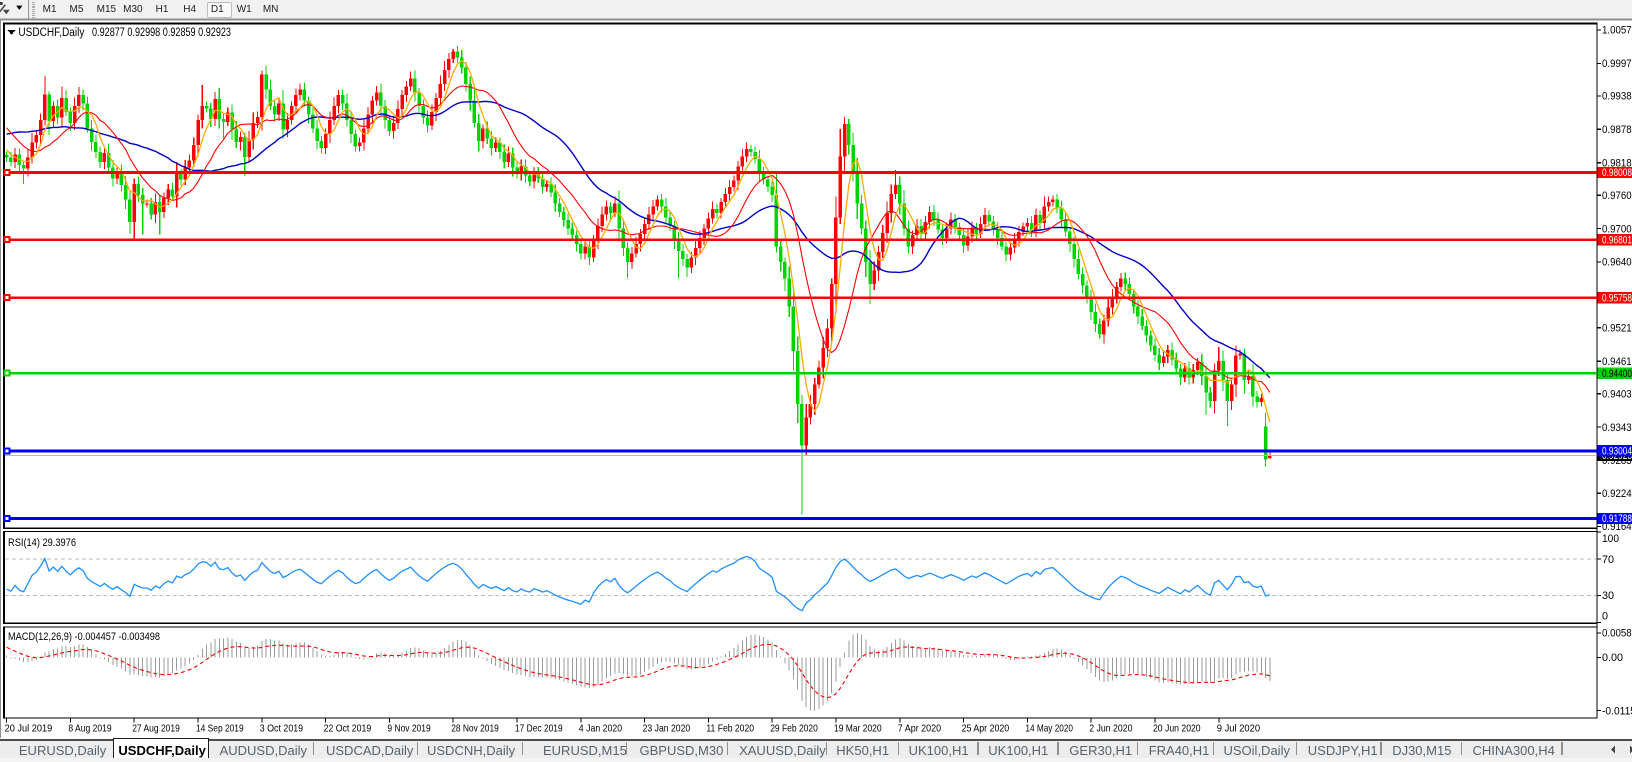 Image resolution: width=1632 pixels, height=762 pixels. What do you see at coordinates (1049, 728) in the screenshot?
I see `svg-text: 14 May 2020` at bounding box center [1049, 728].